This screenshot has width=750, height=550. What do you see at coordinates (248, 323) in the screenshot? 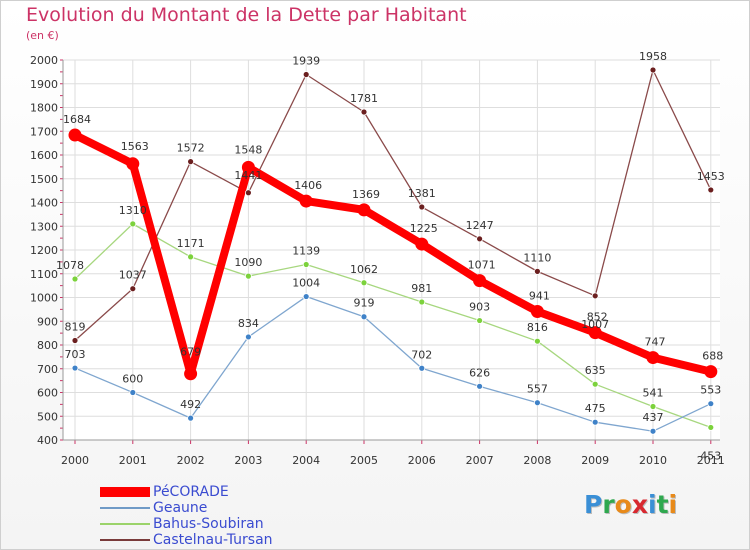
I see `data-label: 834` at bounding box center [248, 323].